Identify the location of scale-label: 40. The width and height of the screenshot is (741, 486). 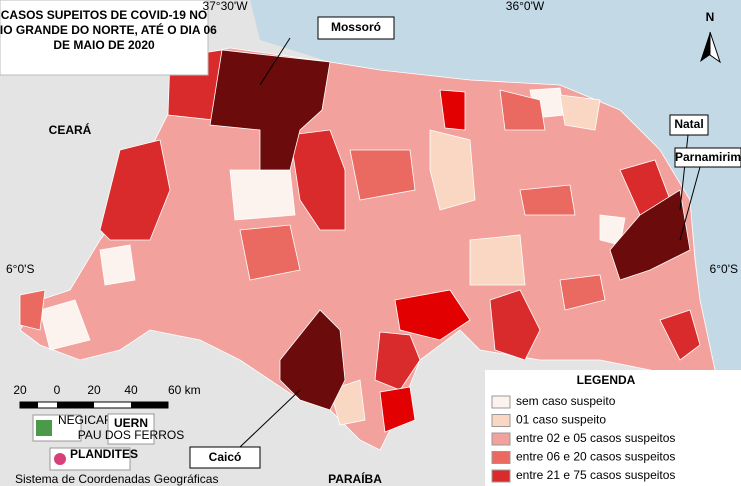
(131, 390).